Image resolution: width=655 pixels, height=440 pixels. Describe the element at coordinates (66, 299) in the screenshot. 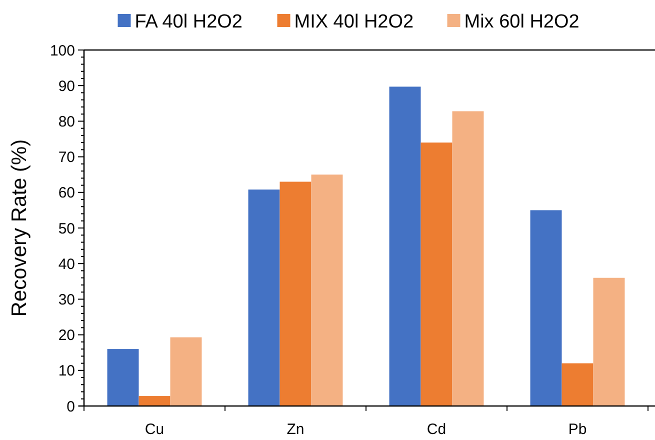

I see `y-tick-label: 30` at that location.